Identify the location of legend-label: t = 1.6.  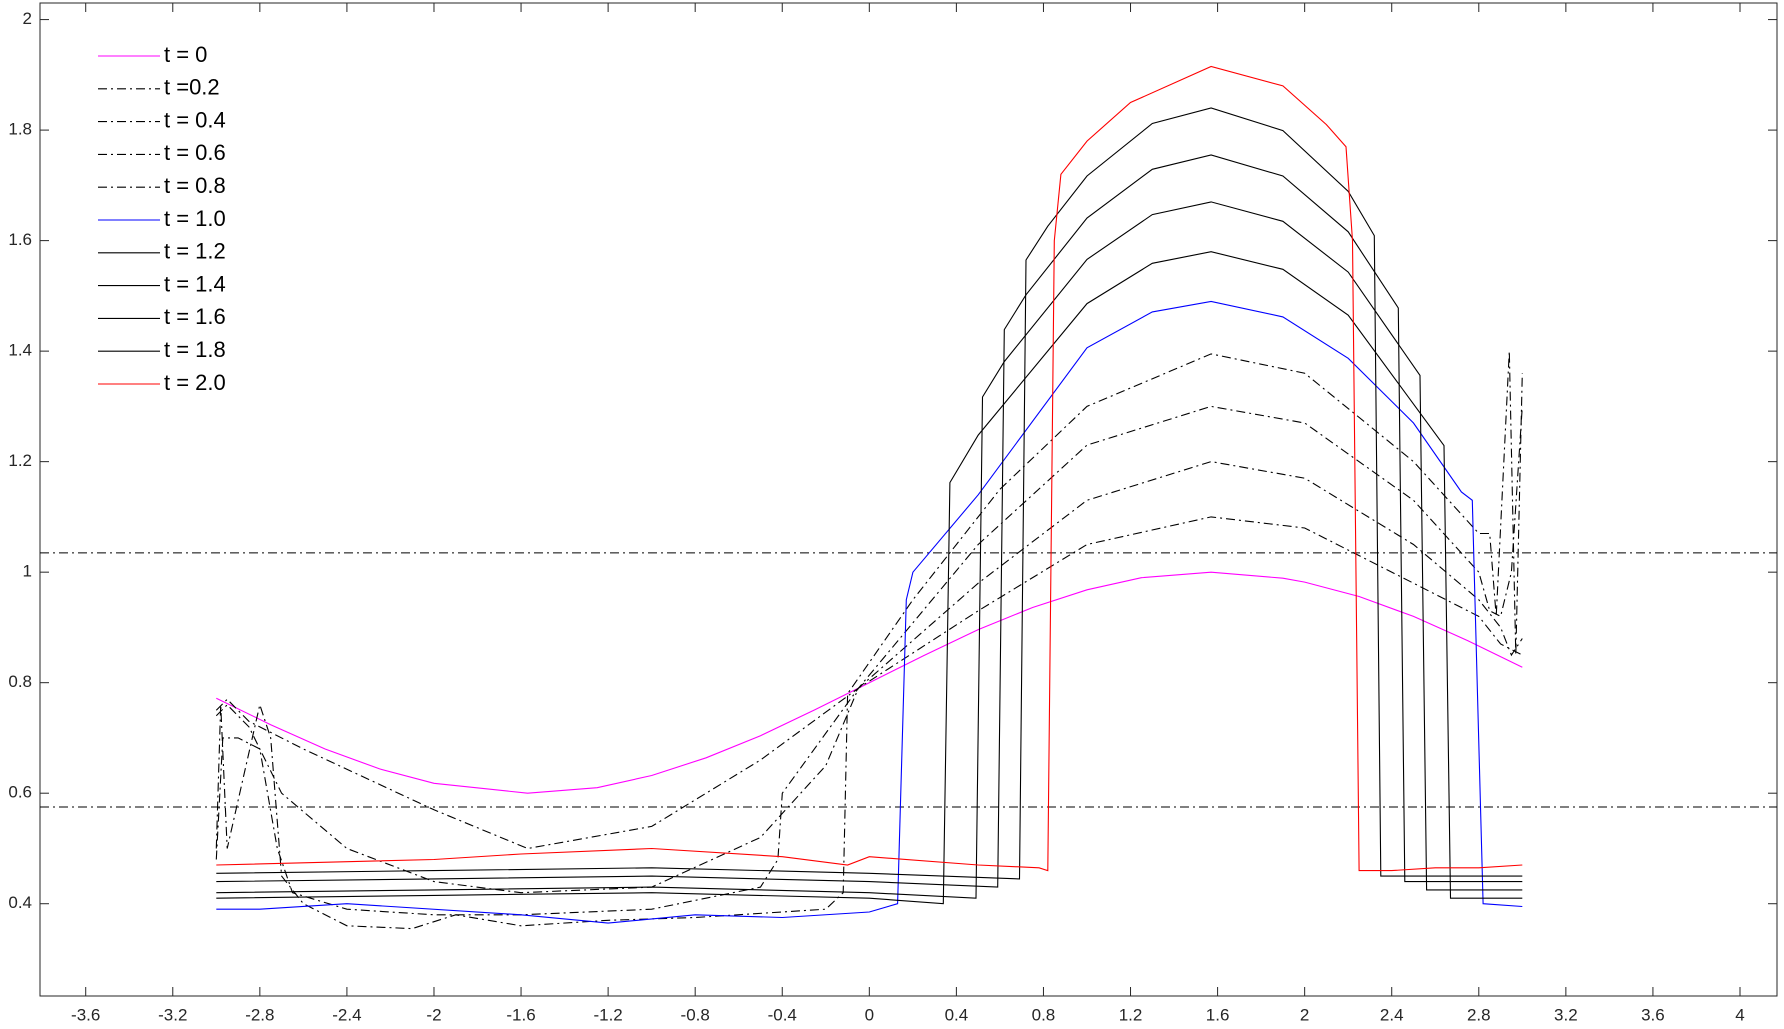
(195, 316).